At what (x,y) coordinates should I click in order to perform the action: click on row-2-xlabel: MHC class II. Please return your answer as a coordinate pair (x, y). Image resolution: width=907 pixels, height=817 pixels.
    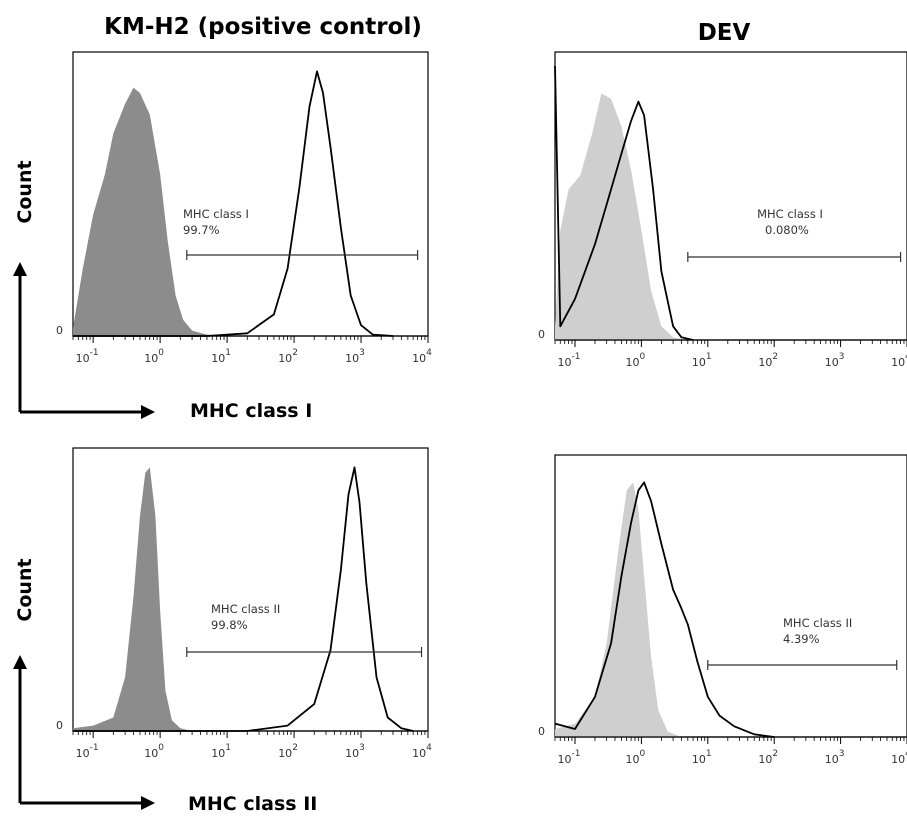
    Looking at the image, I should click on (252, 804).